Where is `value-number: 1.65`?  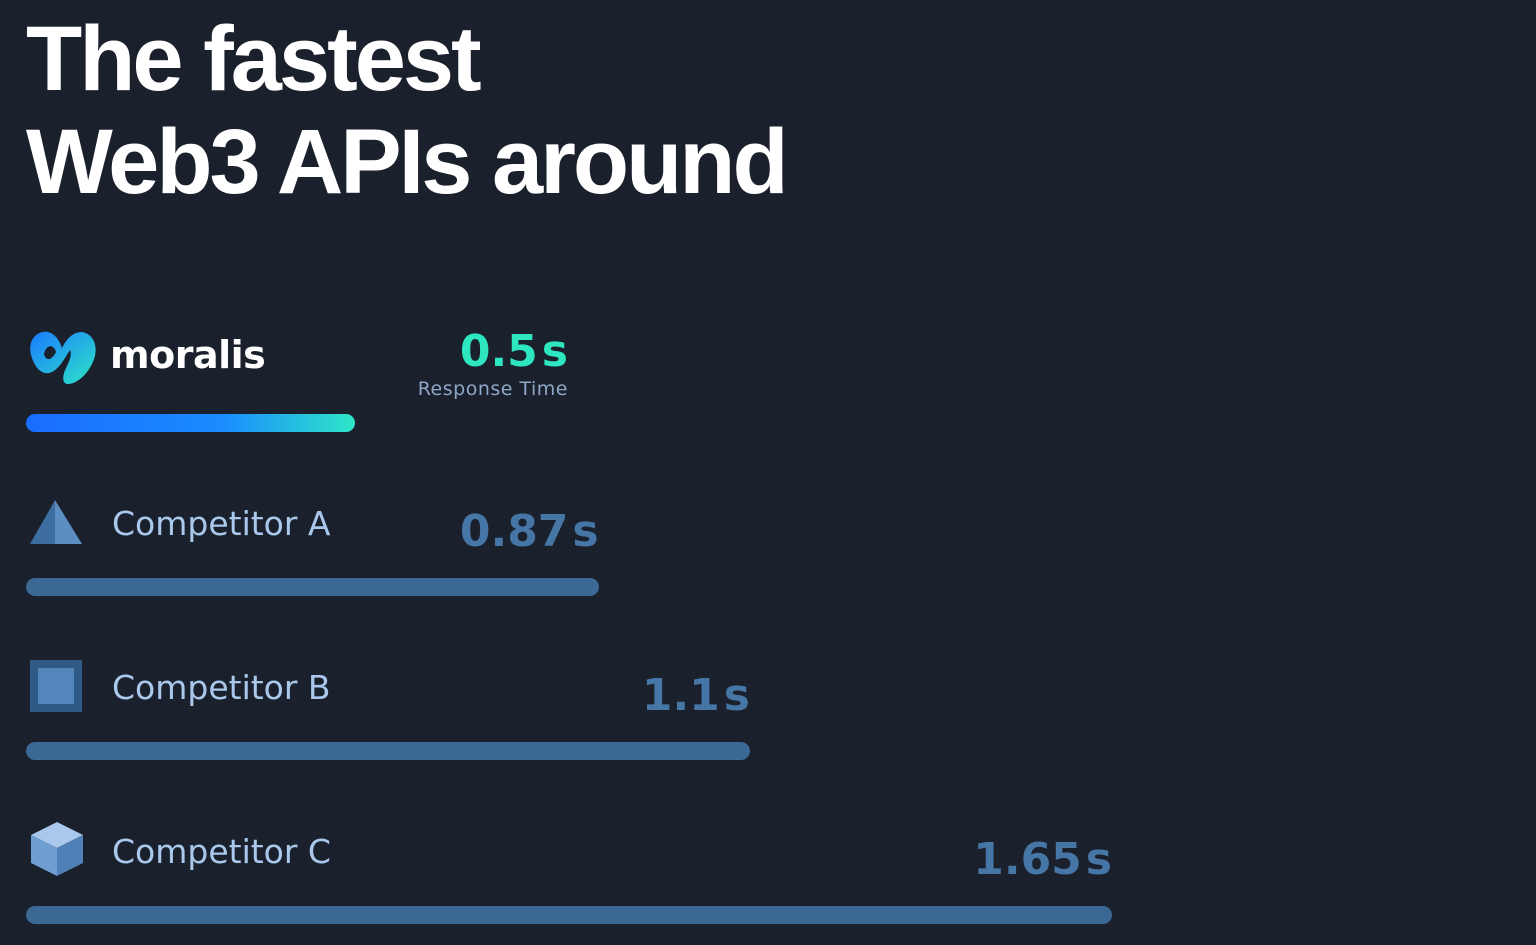
value-number: 1.65 is located at coordinates (1027, 859).